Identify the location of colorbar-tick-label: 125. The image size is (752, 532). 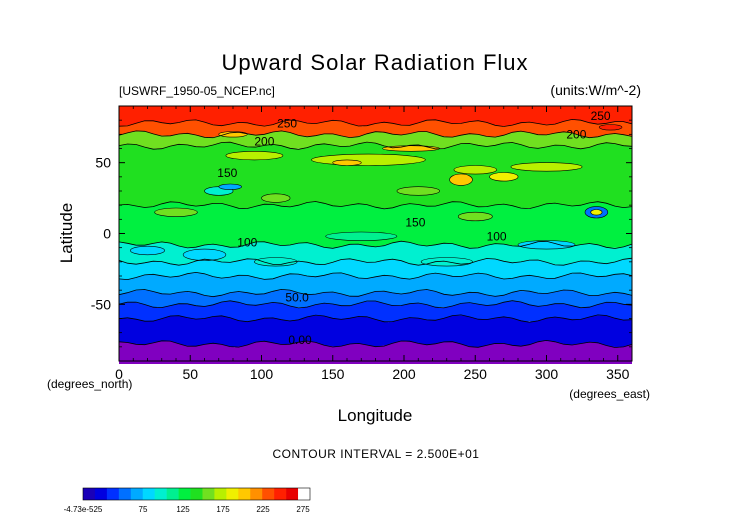
(183, 509).